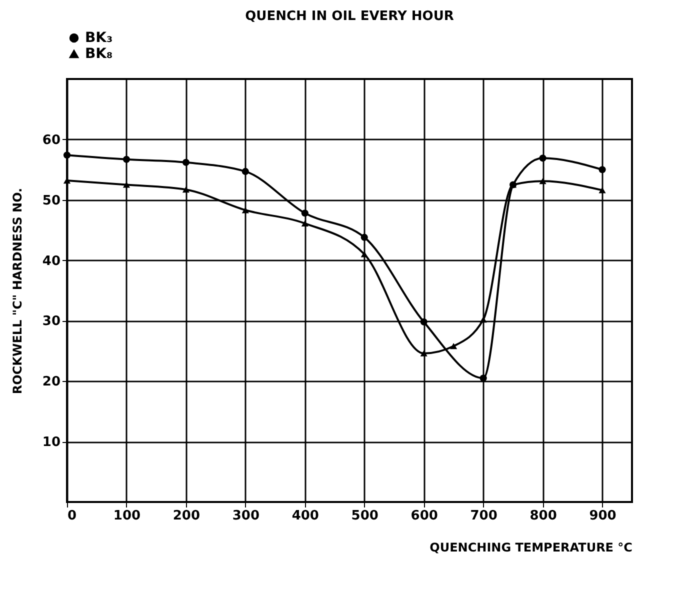 The width and height of the screenshot is (688, 616). Describe the element at coordinates (602, 516) in the screenshot. I see `x-tick-label: 900` at that location.